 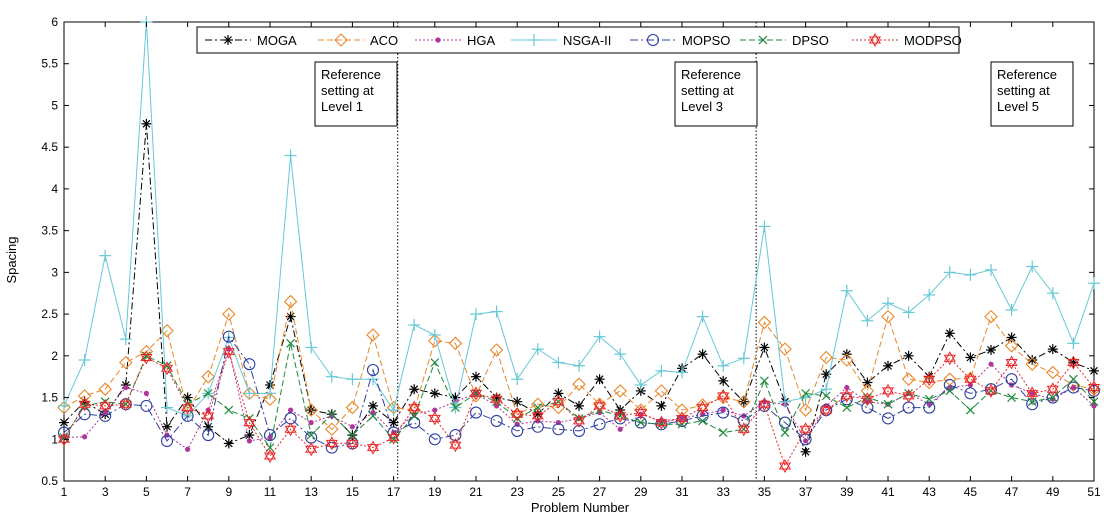 I want to click on x-tick-label: 47, so click(x=1012, y=492).